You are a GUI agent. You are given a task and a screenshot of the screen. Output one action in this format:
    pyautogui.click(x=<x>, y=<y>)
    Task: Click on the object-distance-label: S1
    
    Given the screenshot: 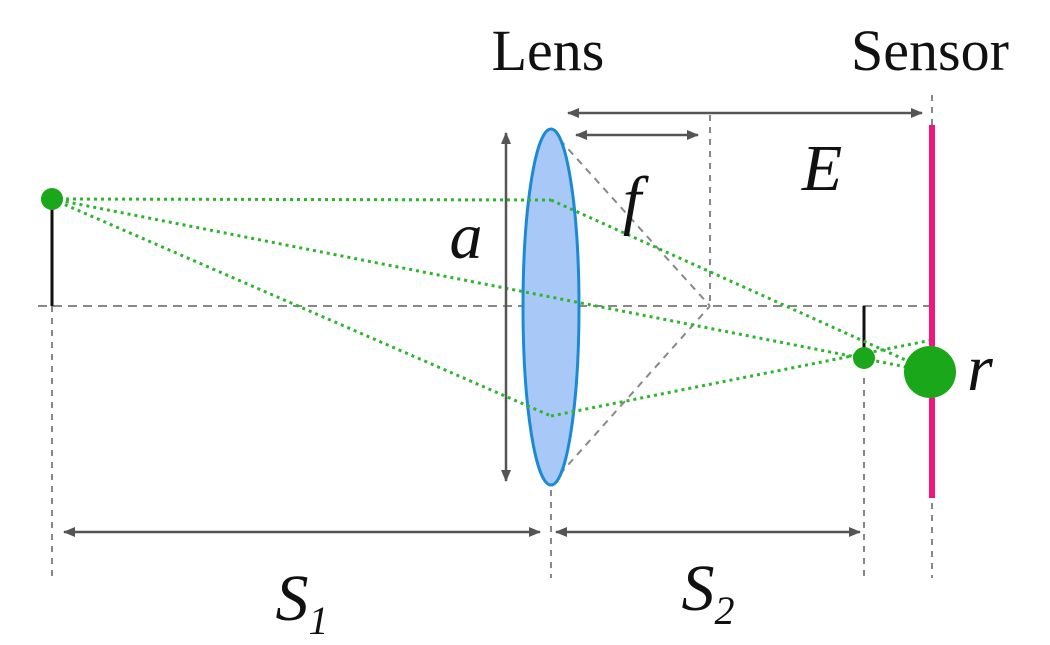 What is the action you would take?
    pyautogui.click(x=302, y=602)
    